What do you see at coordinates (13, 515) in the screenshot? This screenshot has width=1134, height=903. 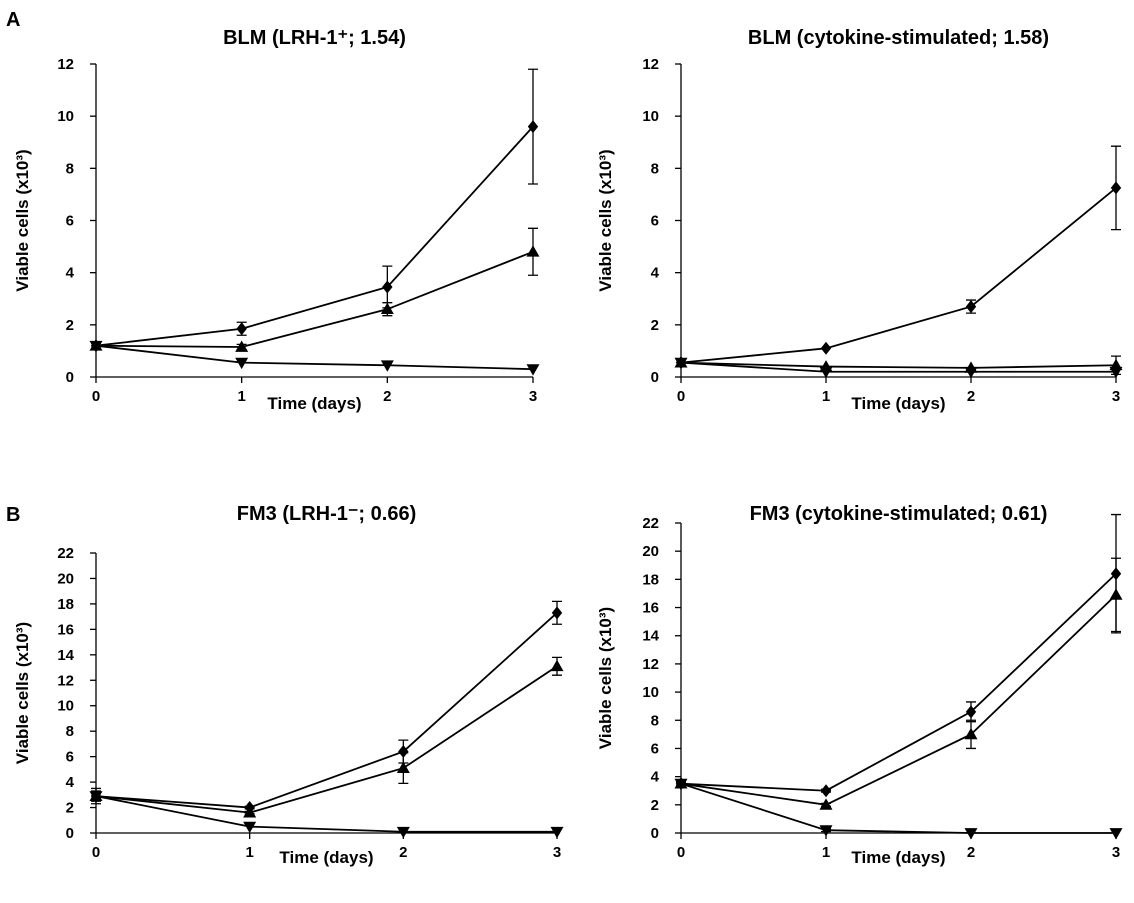 I see `panel-letter-b: B` at bounding box center [13, 515].